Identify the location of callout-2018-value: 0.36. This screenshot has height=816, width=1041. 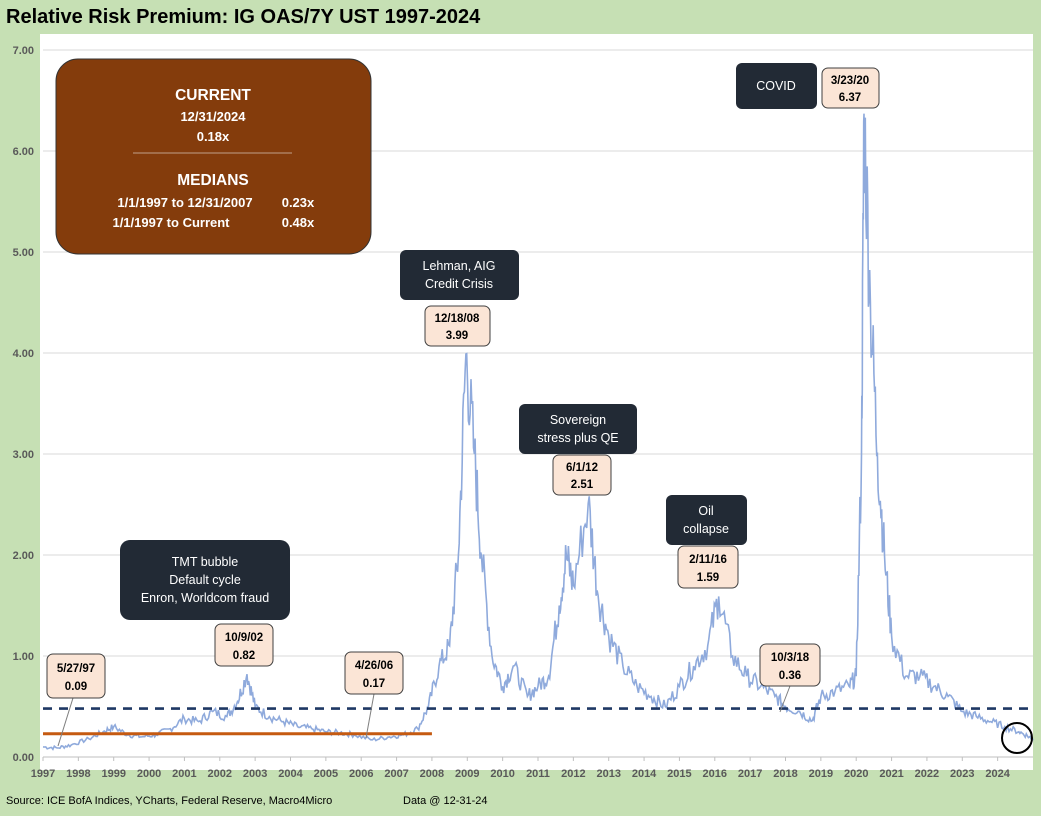
(790, 676).